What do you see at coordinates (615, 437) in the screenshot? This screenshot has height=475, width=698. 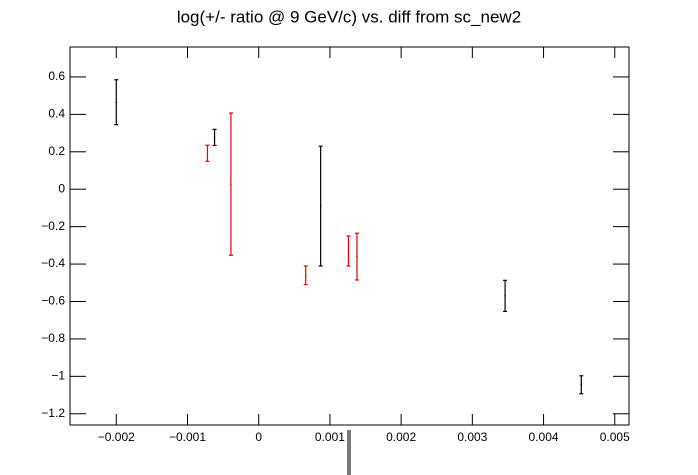 I see `x-tick-label: 0.005` at bounding box center [615, 437].